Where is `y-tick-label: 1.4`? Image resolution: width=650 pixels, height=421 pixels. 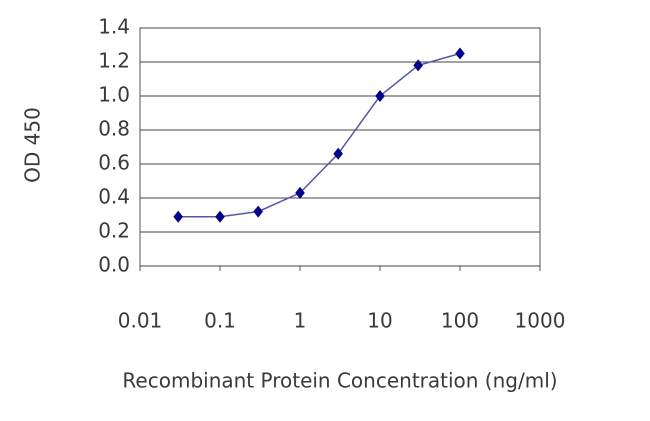 y-tick-label: 1.4 is located at coordinates (114, 27).